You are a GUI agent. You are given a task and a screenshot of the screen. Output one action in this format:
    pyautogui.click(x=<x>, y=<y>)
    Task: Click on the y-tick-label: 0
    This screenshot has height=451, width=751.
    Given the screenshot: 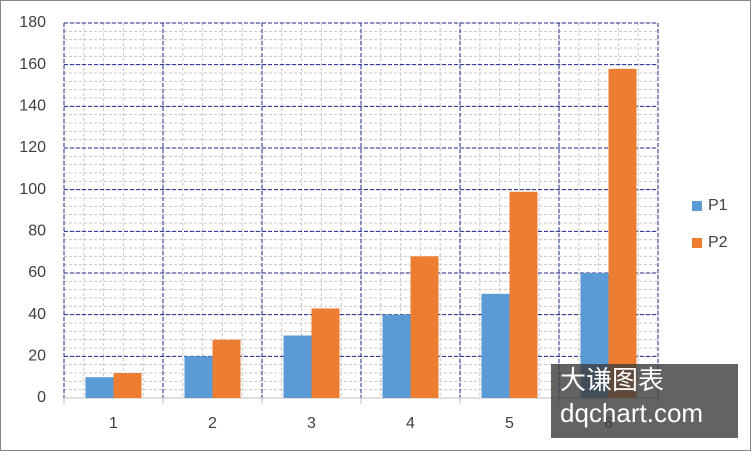 What is the action you would take?
    pyautogui.click(x=41, y=397)
    